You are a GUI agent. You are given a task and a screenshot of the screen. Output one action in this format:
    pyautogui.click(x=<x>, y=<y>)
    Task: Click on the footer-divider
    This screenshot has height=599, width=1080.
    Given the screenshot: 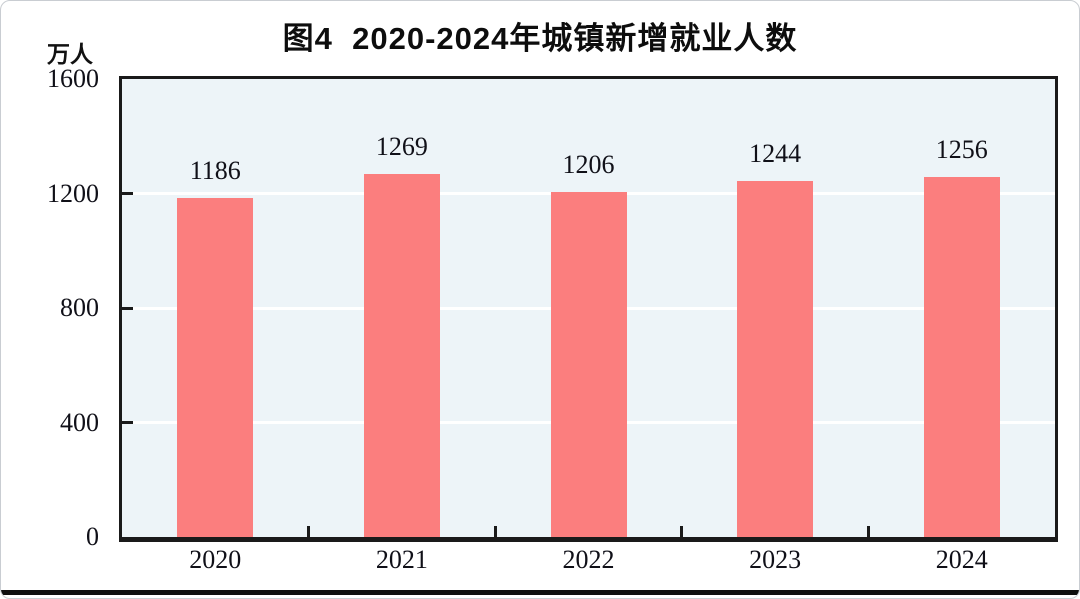 What is the action you would take?
    pyautogui.click(x=540, y=592)
    